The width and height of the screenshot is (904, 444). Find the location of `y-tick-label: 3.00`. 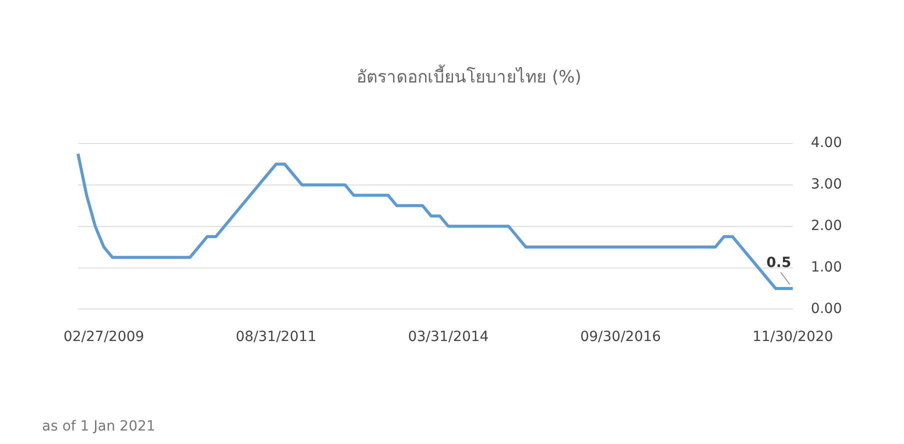

y-tick-label: 3.00 is located at coordinates (826, 184).